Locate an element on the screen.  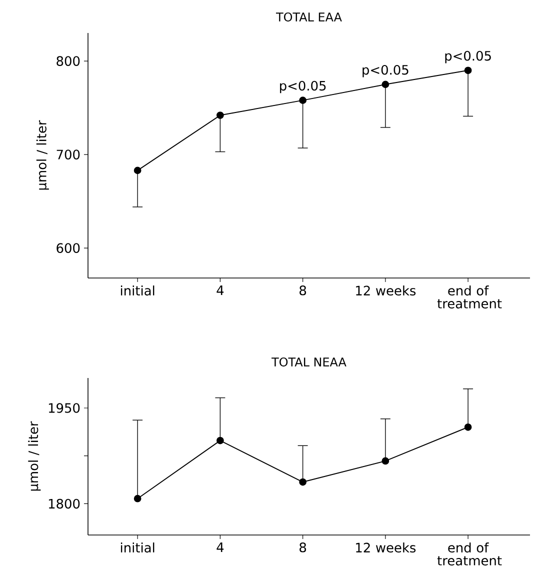
y-tick-label: 600 is located at coordinates (68, 248).